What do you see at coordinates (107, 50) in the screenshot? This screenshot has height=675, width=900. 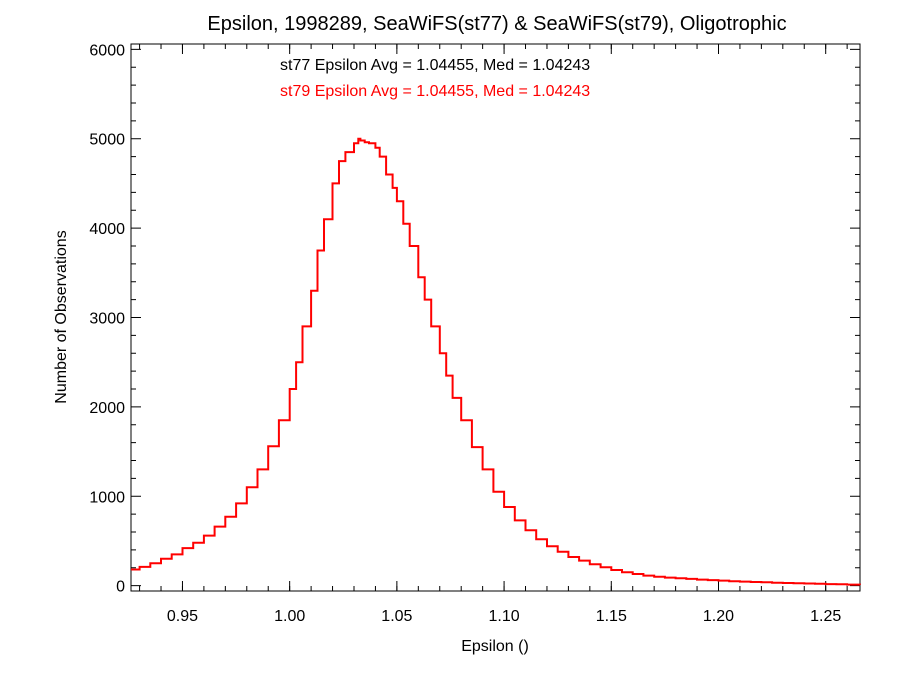 I see `y-tick-label: 6000` at bounding box center [107, 50].